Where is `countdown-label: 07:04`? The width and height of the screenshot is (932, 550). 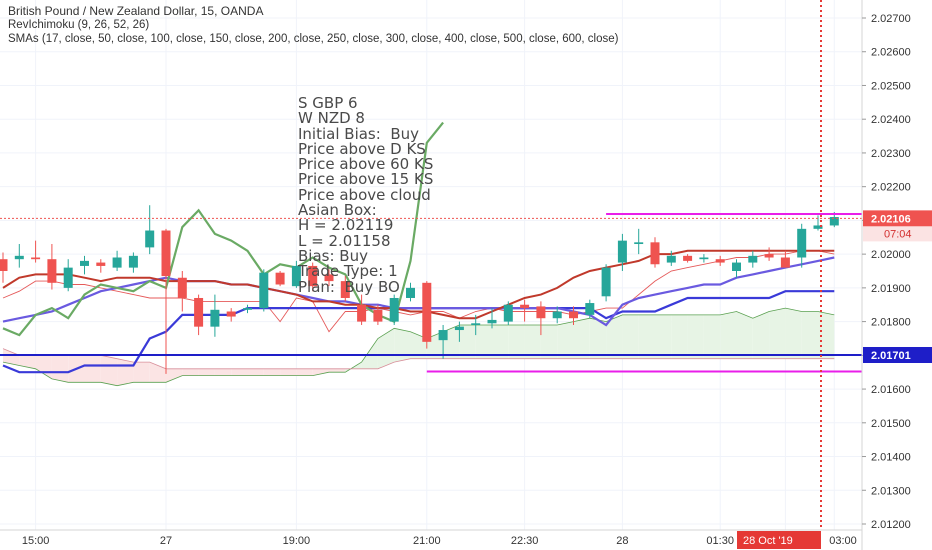
countdown-label: 07:04 is located at coordinates (898, 234).